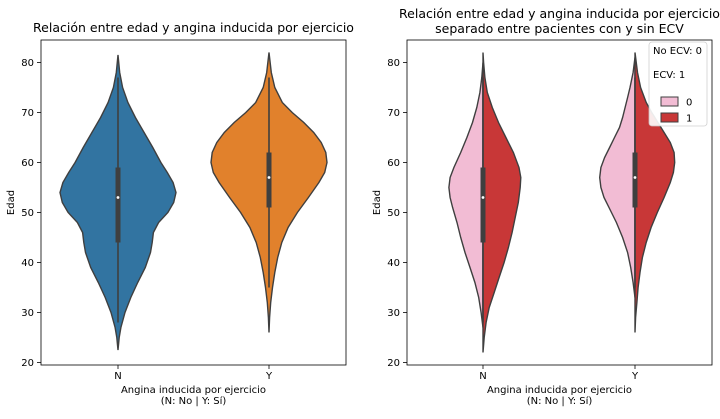 This screenshot has width=720, height=419. What do you see at coordinates (689, 103) in the screenshot?
I see `legend-label-0: 0` at bounding box center [689, 103].